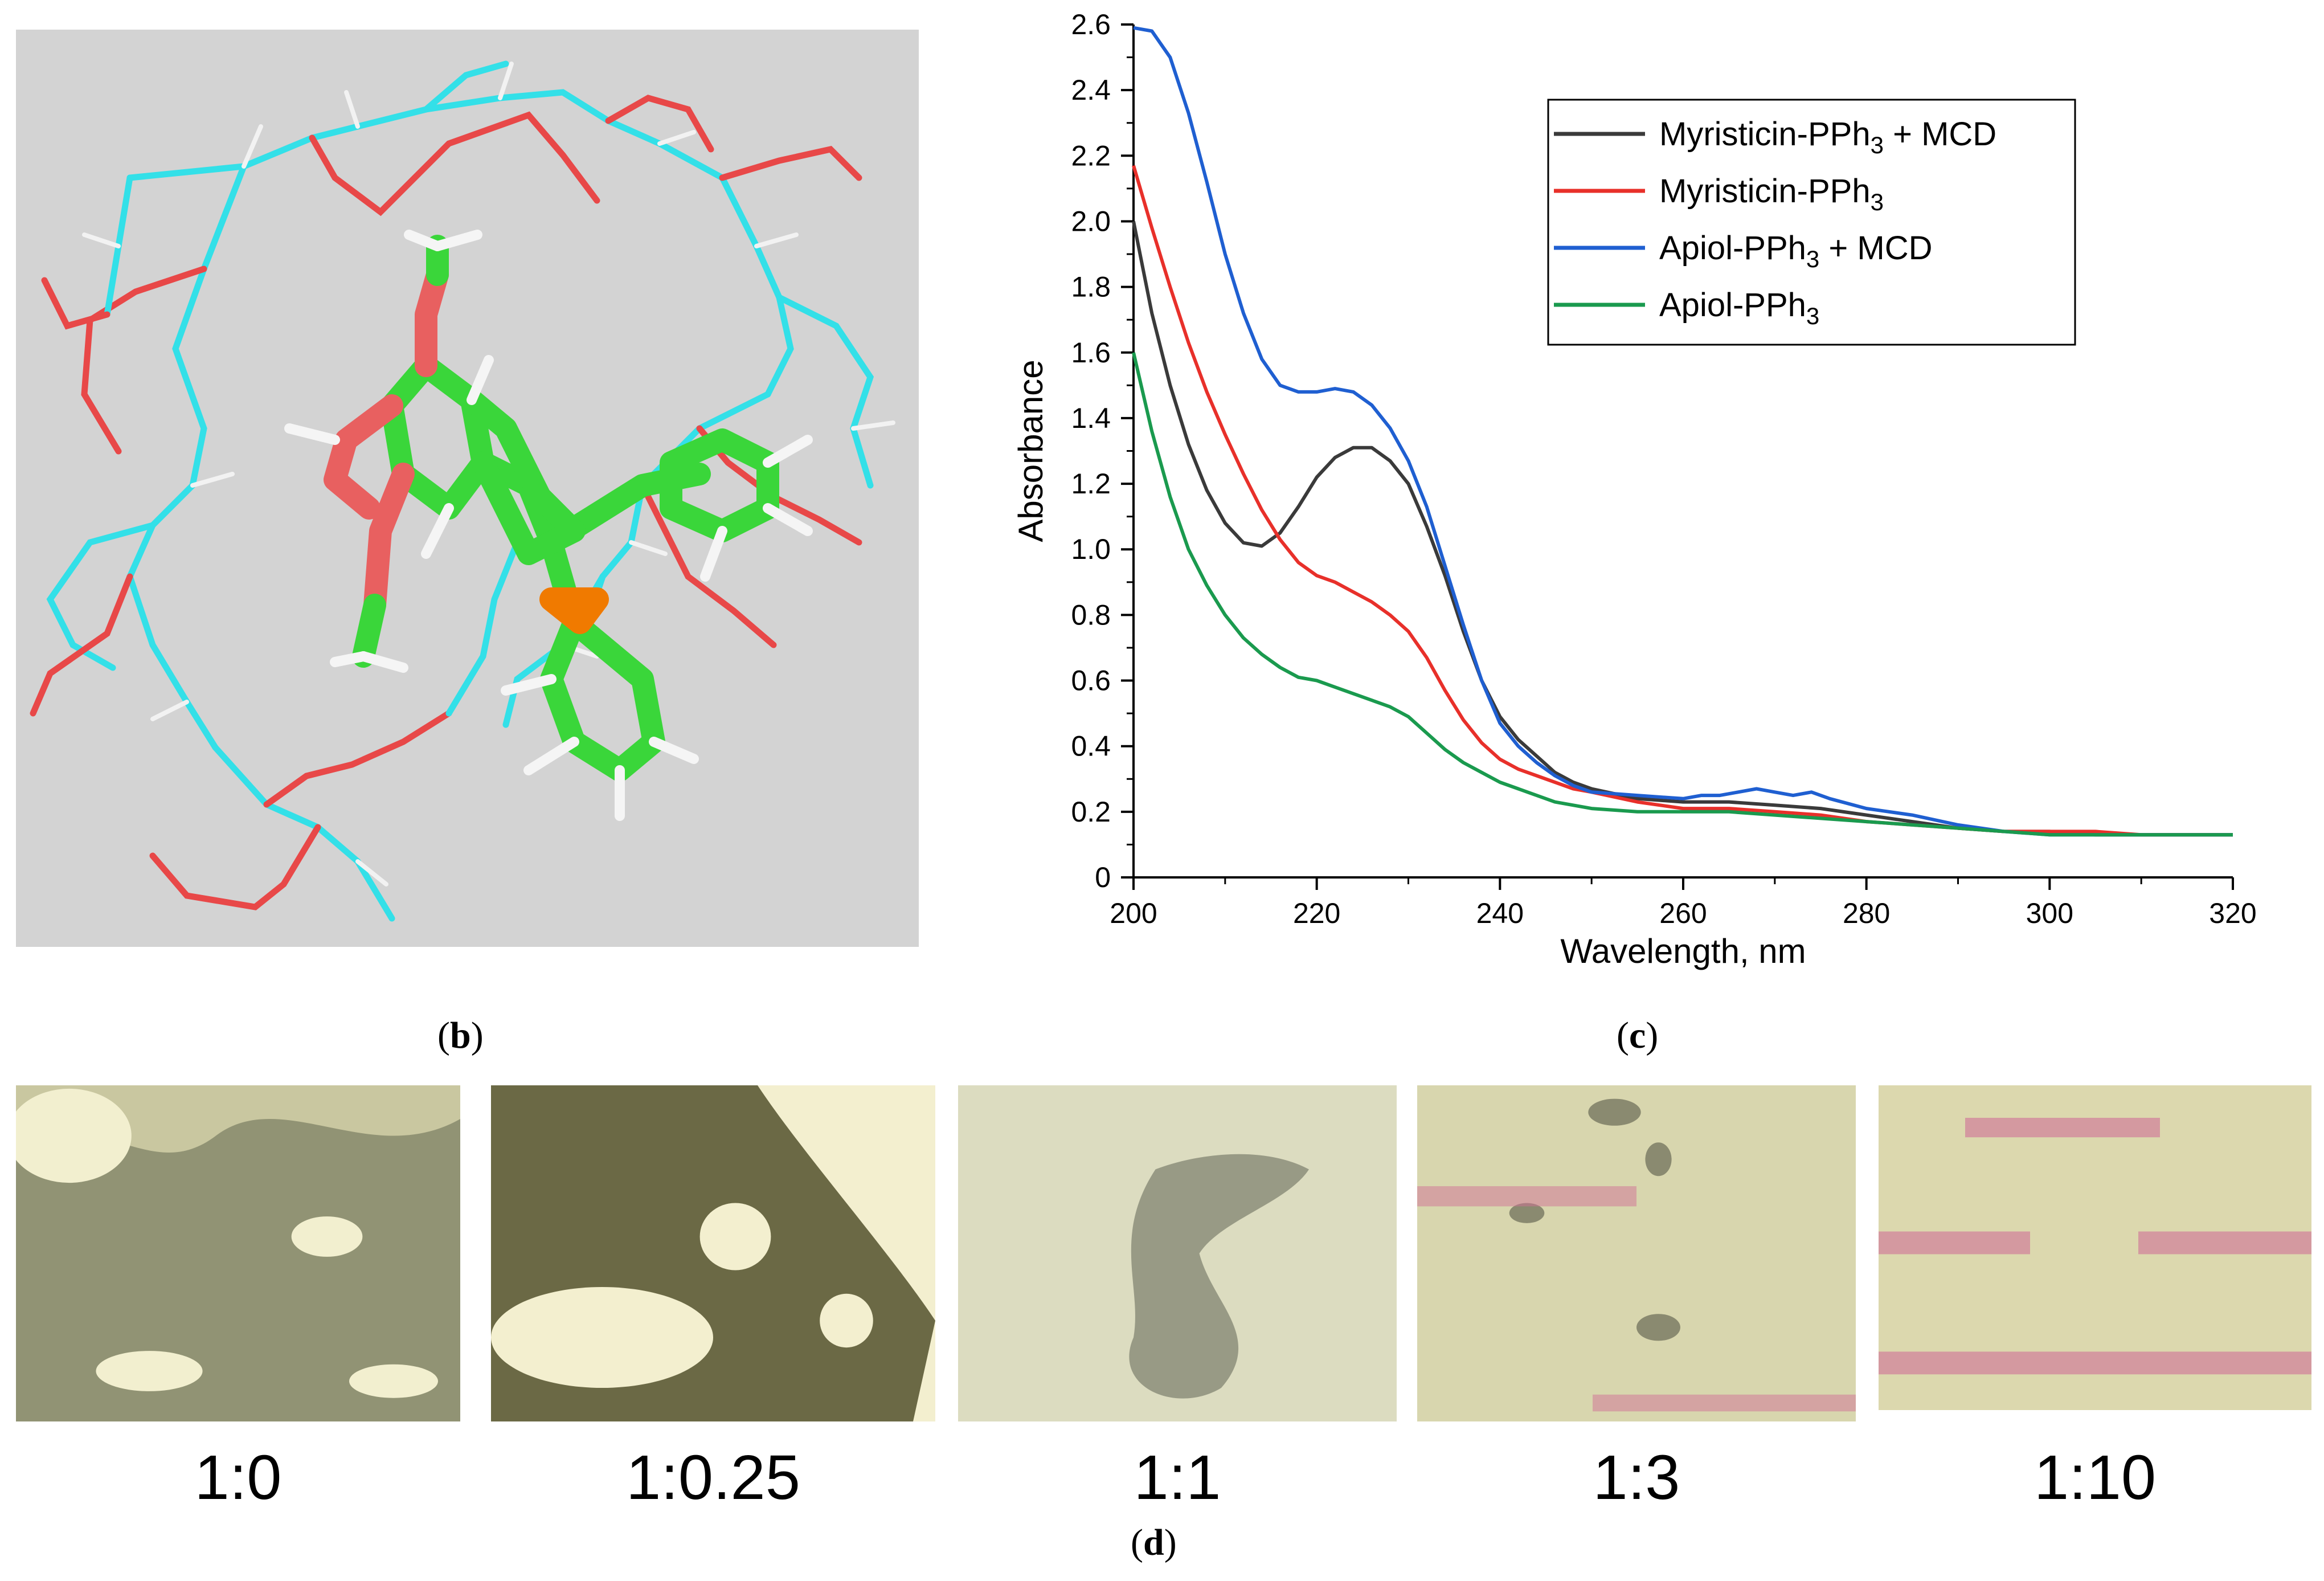 The width and height of the screenshot is (2324, 1581). What do you see at coordinates (1091, 155) in the screenshot?
I see `y-tick-label: 2.2` at bounding box center [1091, 155].